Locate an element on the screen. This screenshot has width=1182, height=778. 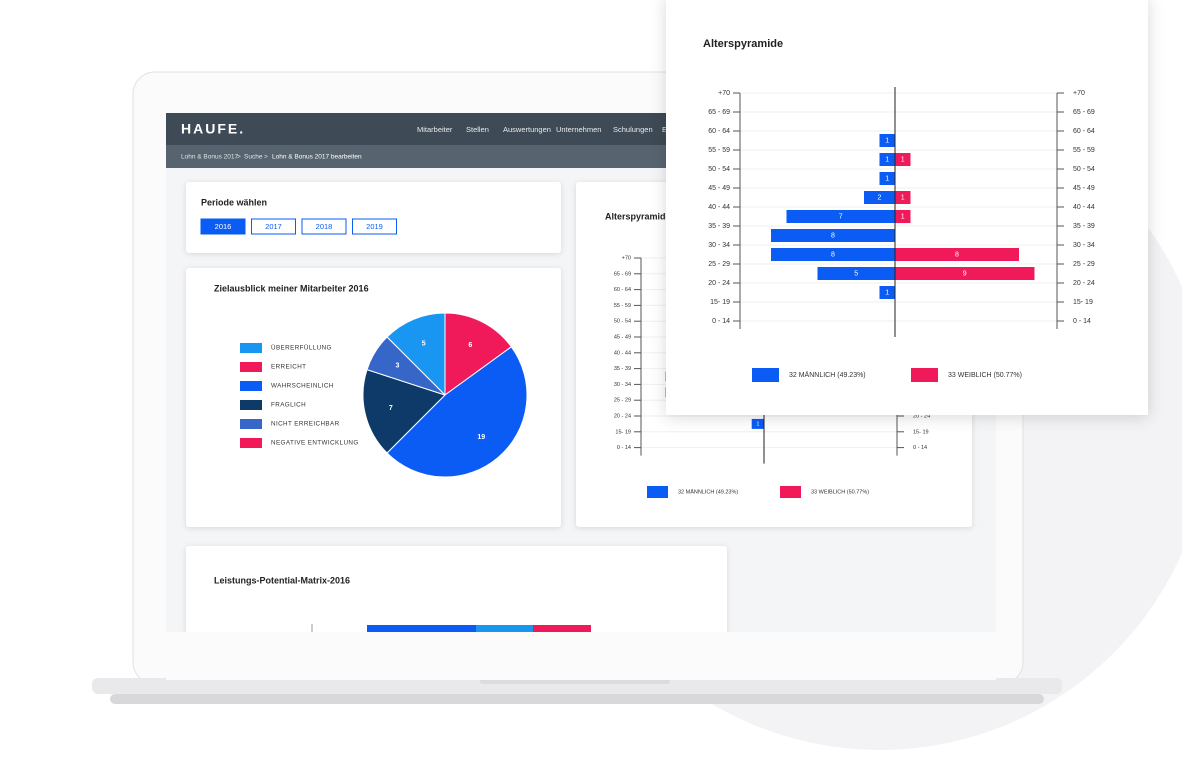
nav-item: Mitarbeiter is located at coordinates (435, 129).